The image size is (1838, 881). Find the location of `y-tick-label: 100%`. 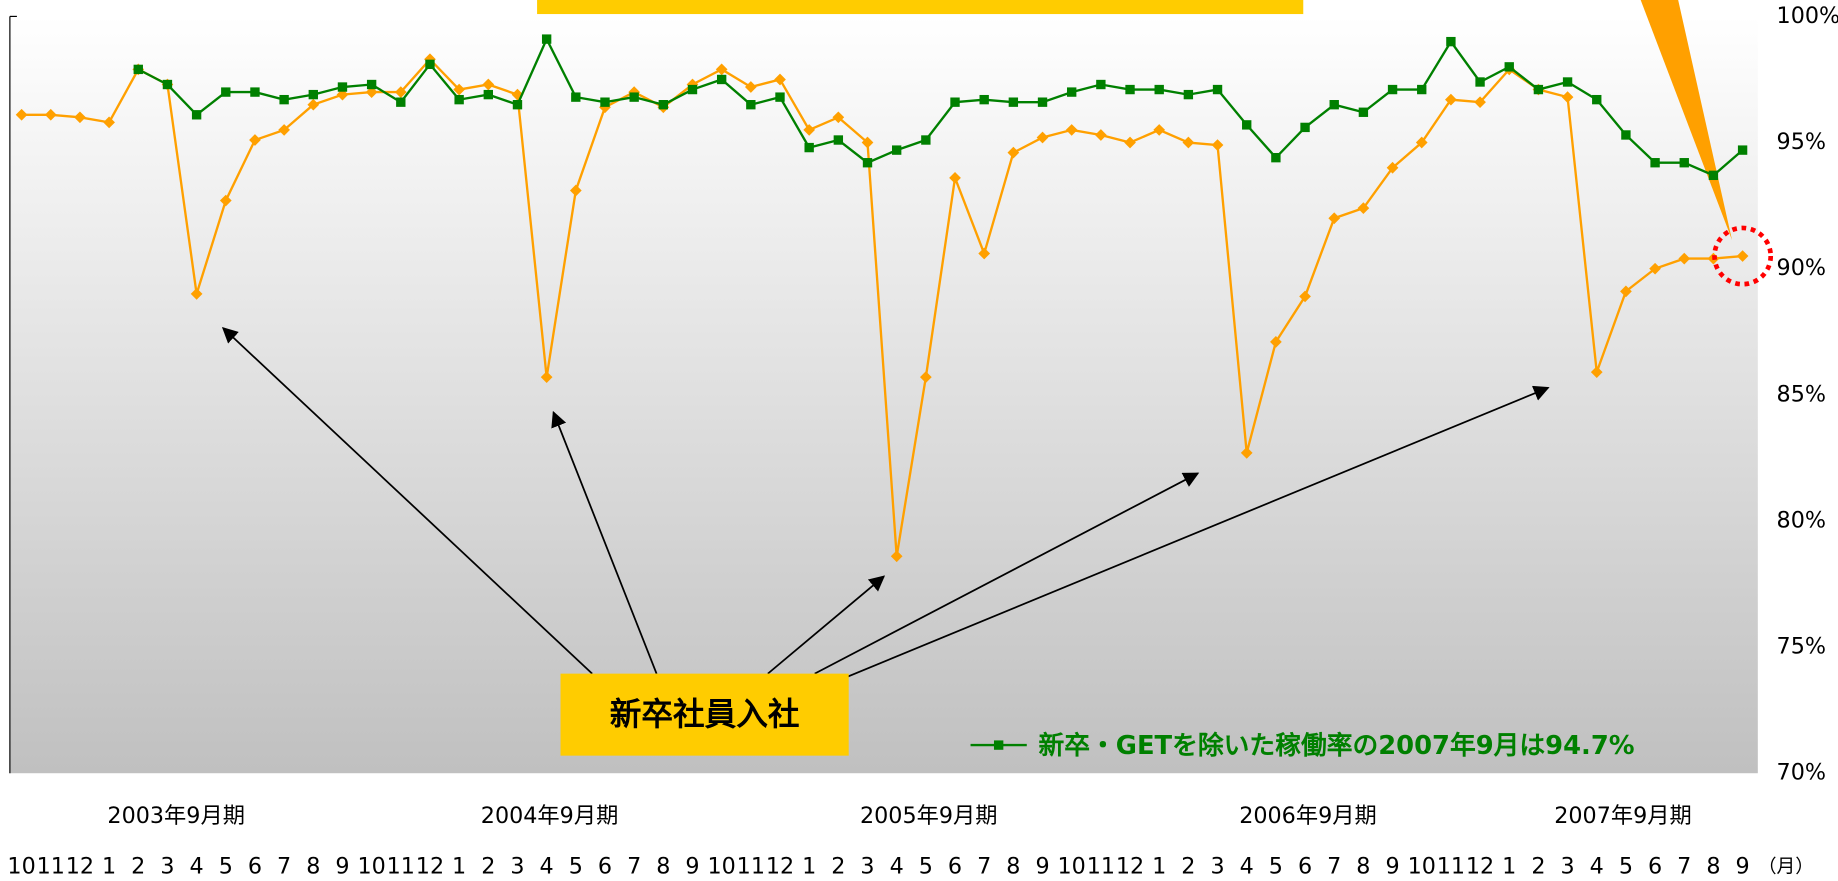

y-tick-label: 100% is located at coordinates (1807, 16).